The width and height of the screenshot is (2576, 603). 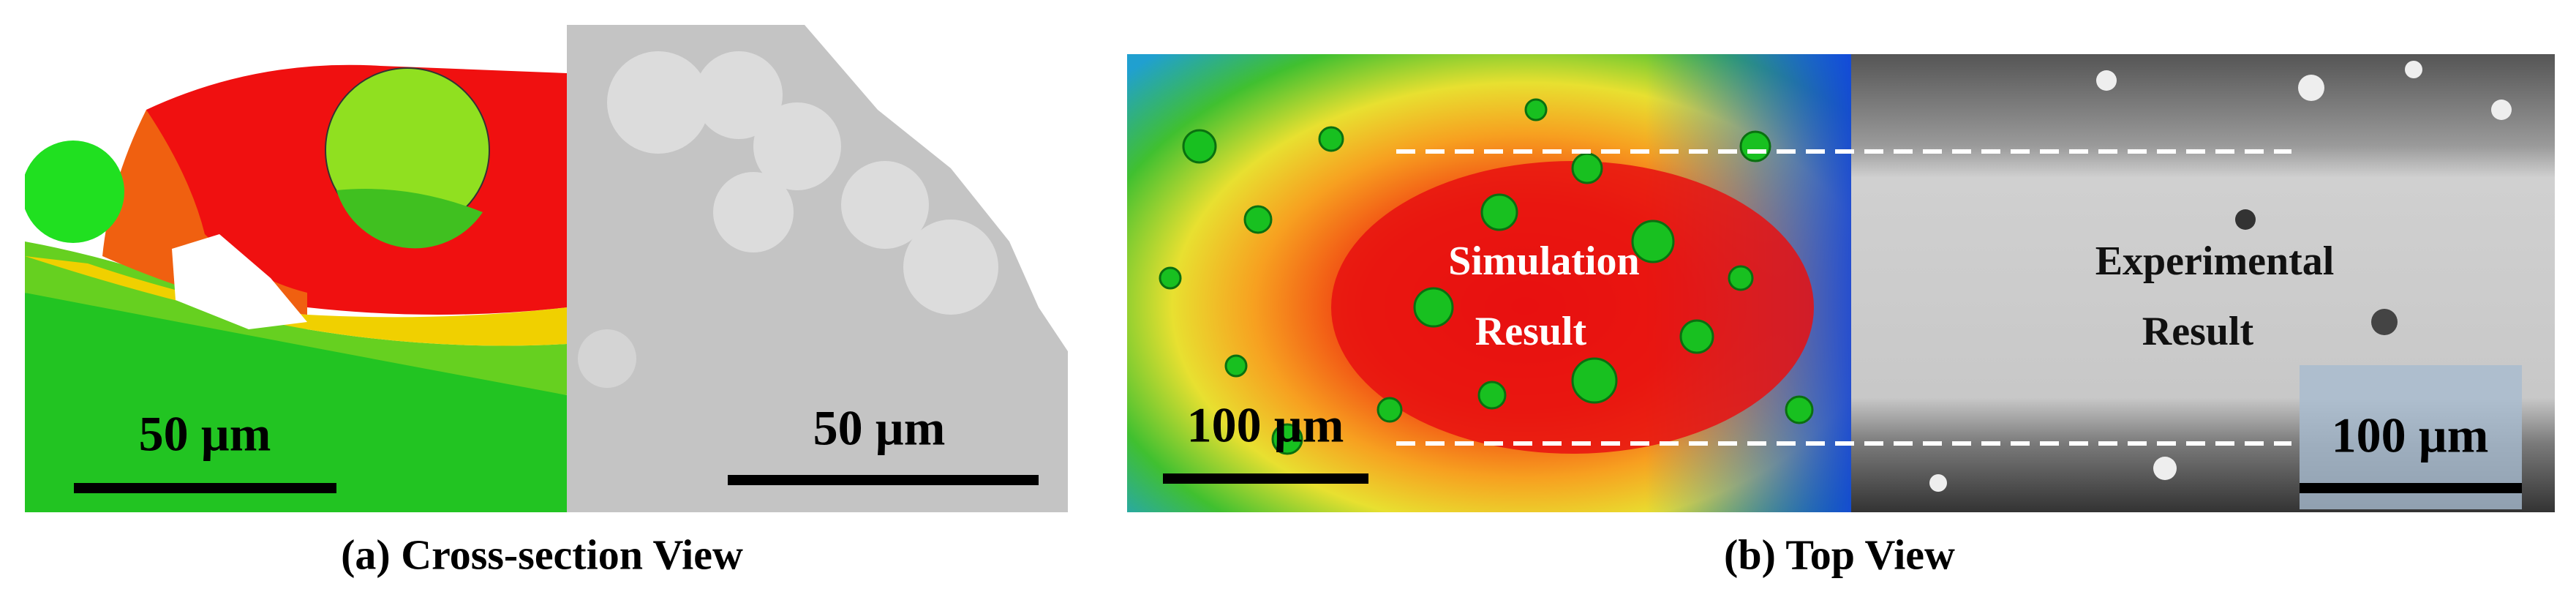 What do you see at coordinates (1839, 554) in the screenshot?
I see `panel-caption: (b) Top View` at bounding box center [1839, 554].